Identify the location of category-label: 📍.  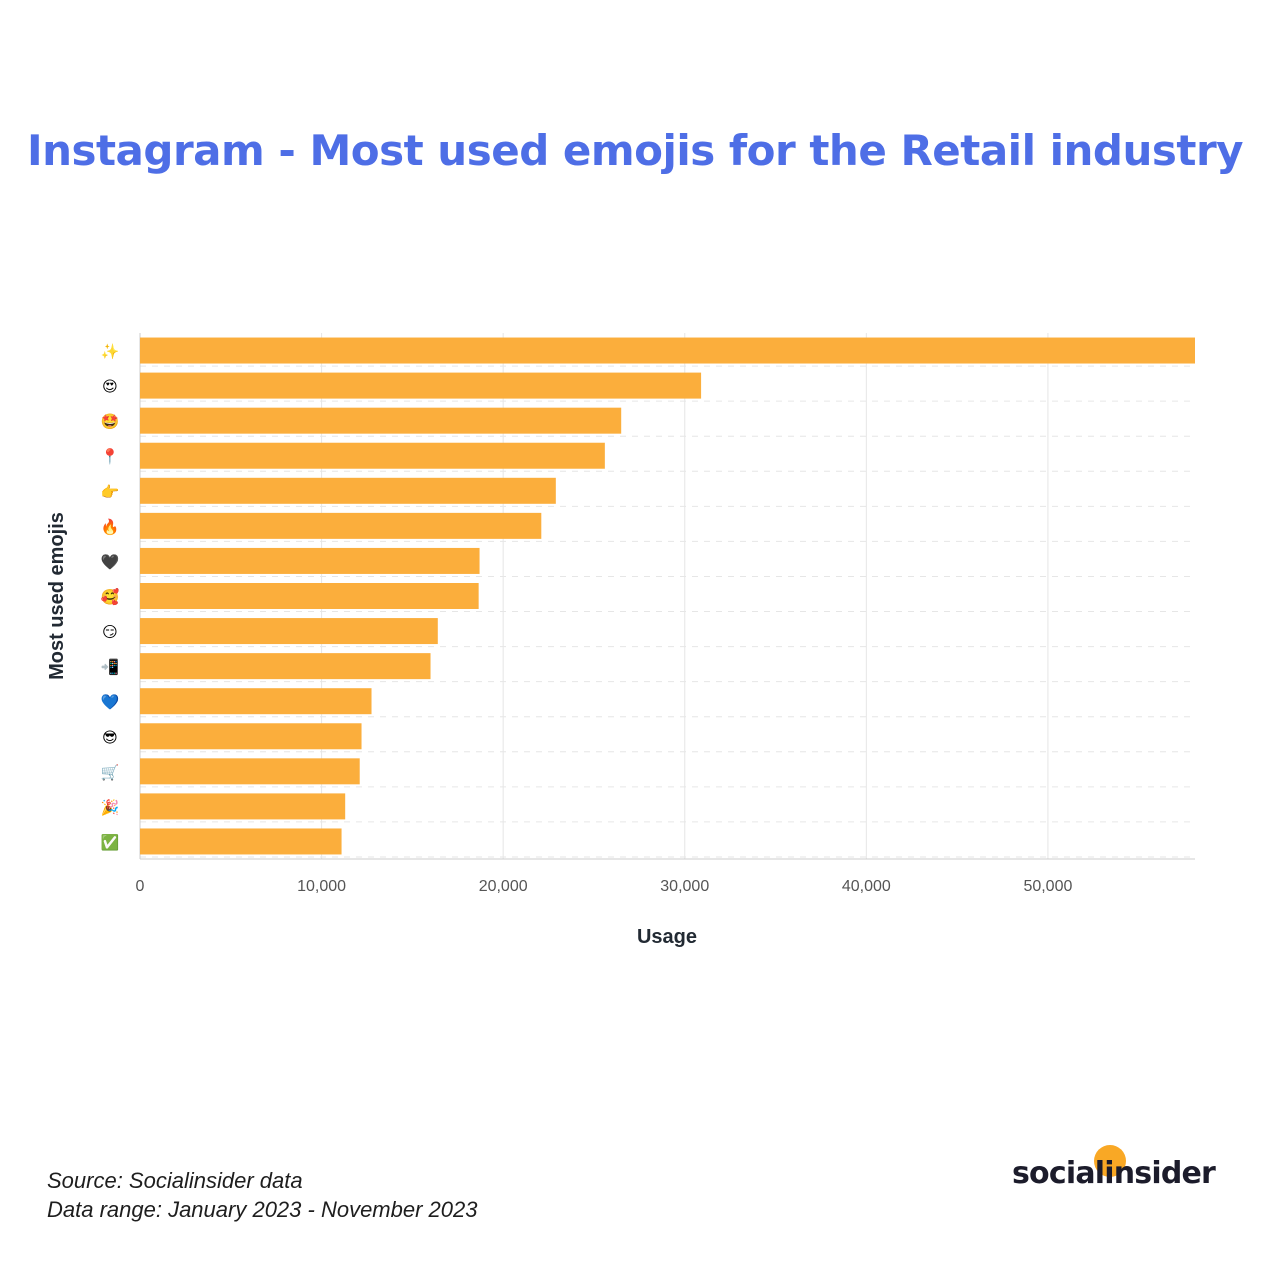
(110, 457).